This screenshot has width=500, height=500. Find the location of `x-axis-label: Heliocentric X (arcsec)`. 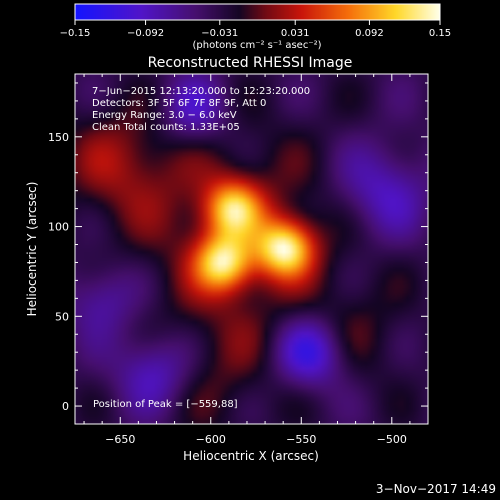

x-axis-label: Heliocentric X (arcsec) is located at coordinates (251, 456).